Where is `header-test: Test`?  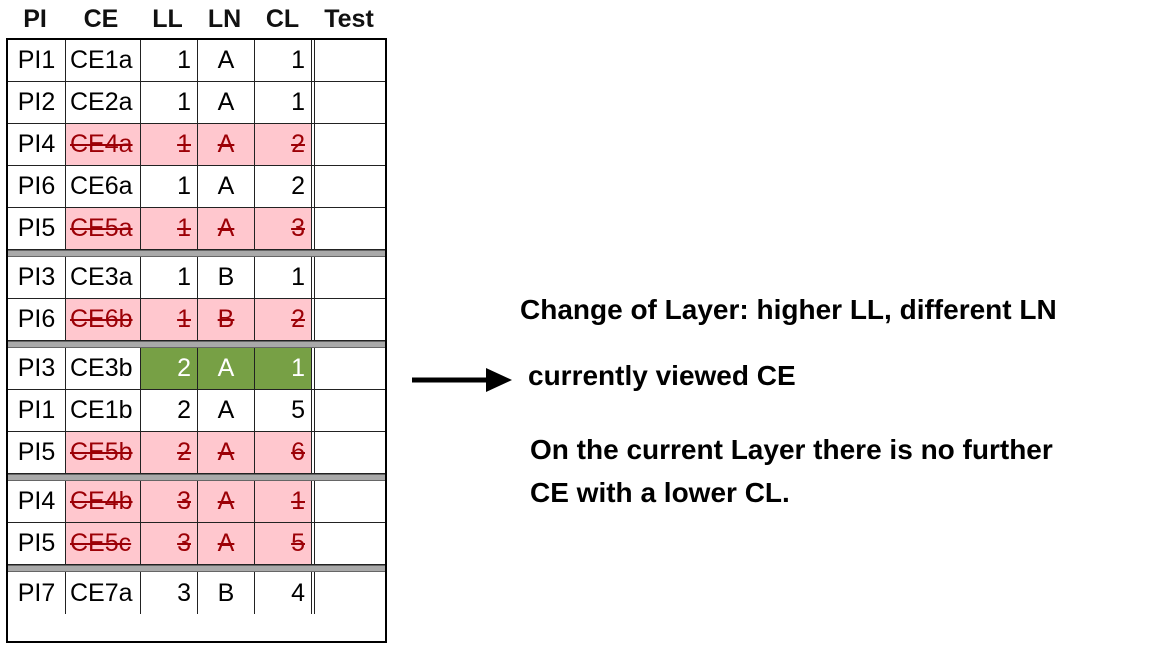
header-test: Test is located at coordinates (349, 18).